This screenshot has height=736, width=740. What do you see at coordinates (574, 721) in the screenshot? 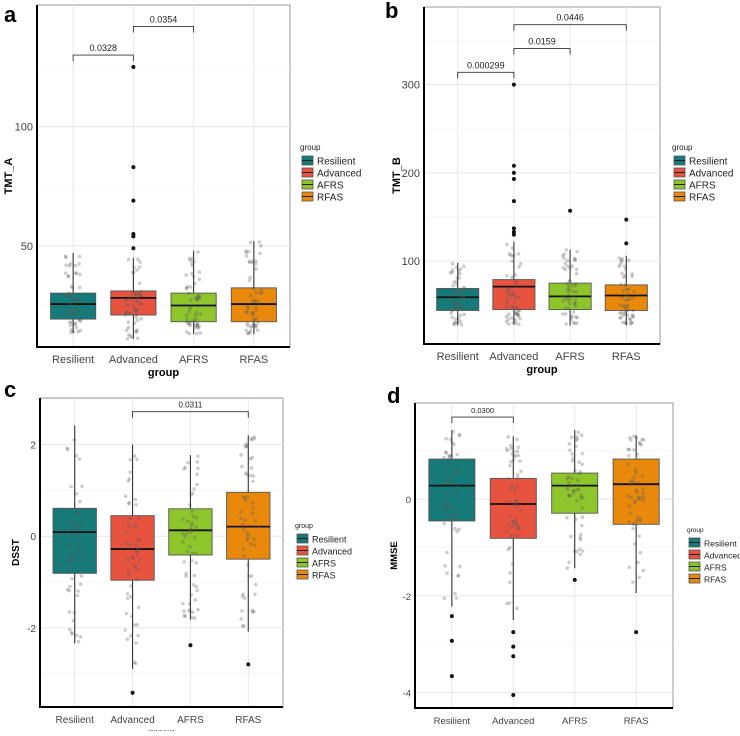
I see `x-tick-label: AFRS` at bounding box center [574, 721].